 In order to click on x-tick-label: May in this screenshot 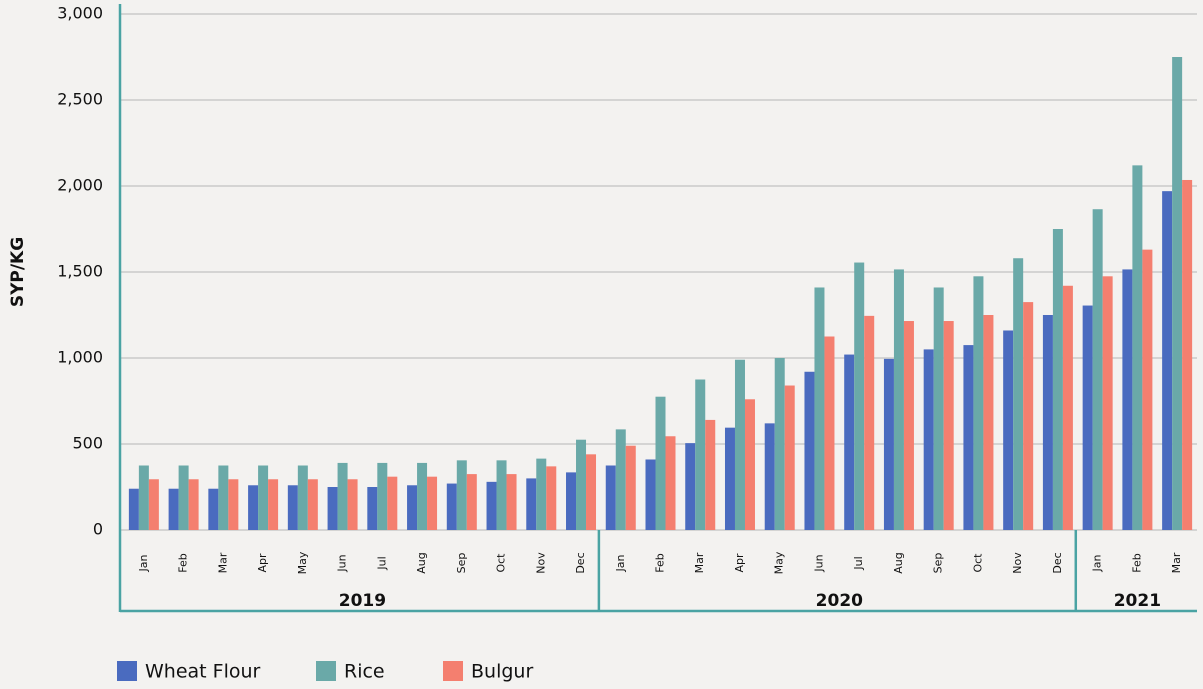, I will do `click(779, 562)`.